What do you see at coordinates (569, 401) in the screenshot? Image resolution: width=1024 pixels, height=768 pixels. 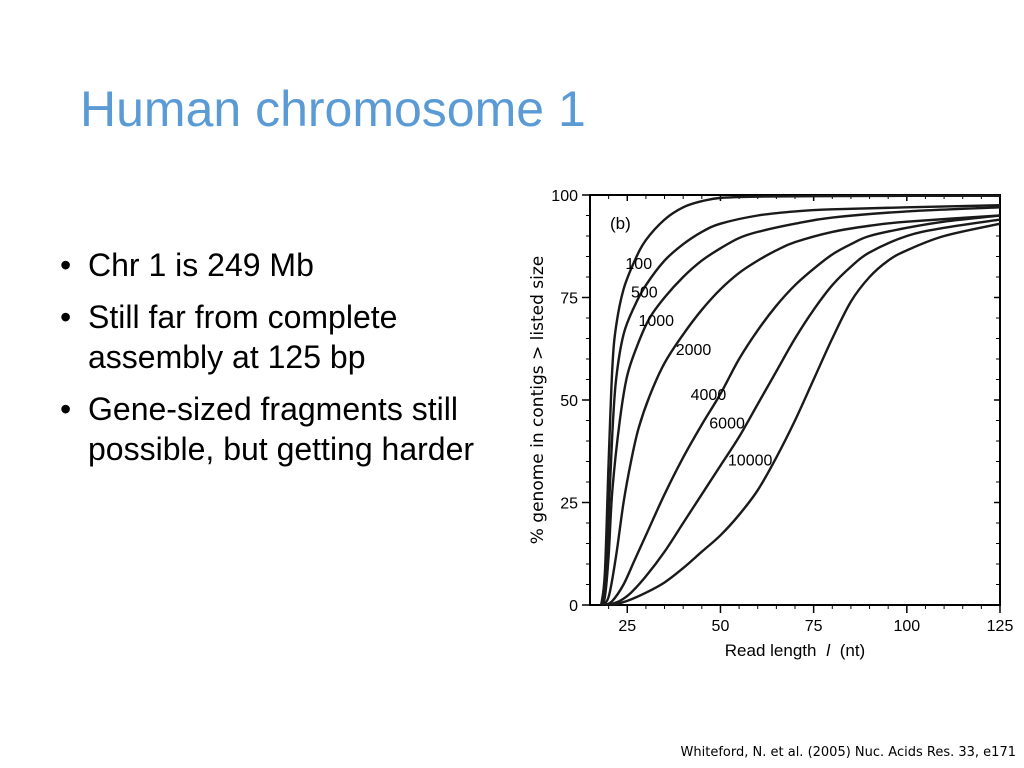 I see `y-tick-label: 50` at bounding box center [569, 401].